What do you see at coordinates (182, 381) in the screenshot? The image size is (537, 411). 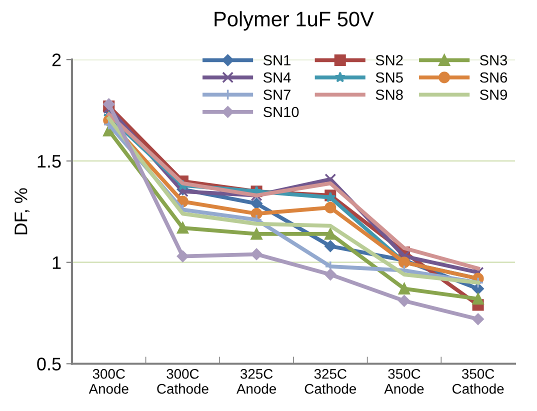 I see `x-tick-label: 300C Cathode` at bounding box center [182, 381].